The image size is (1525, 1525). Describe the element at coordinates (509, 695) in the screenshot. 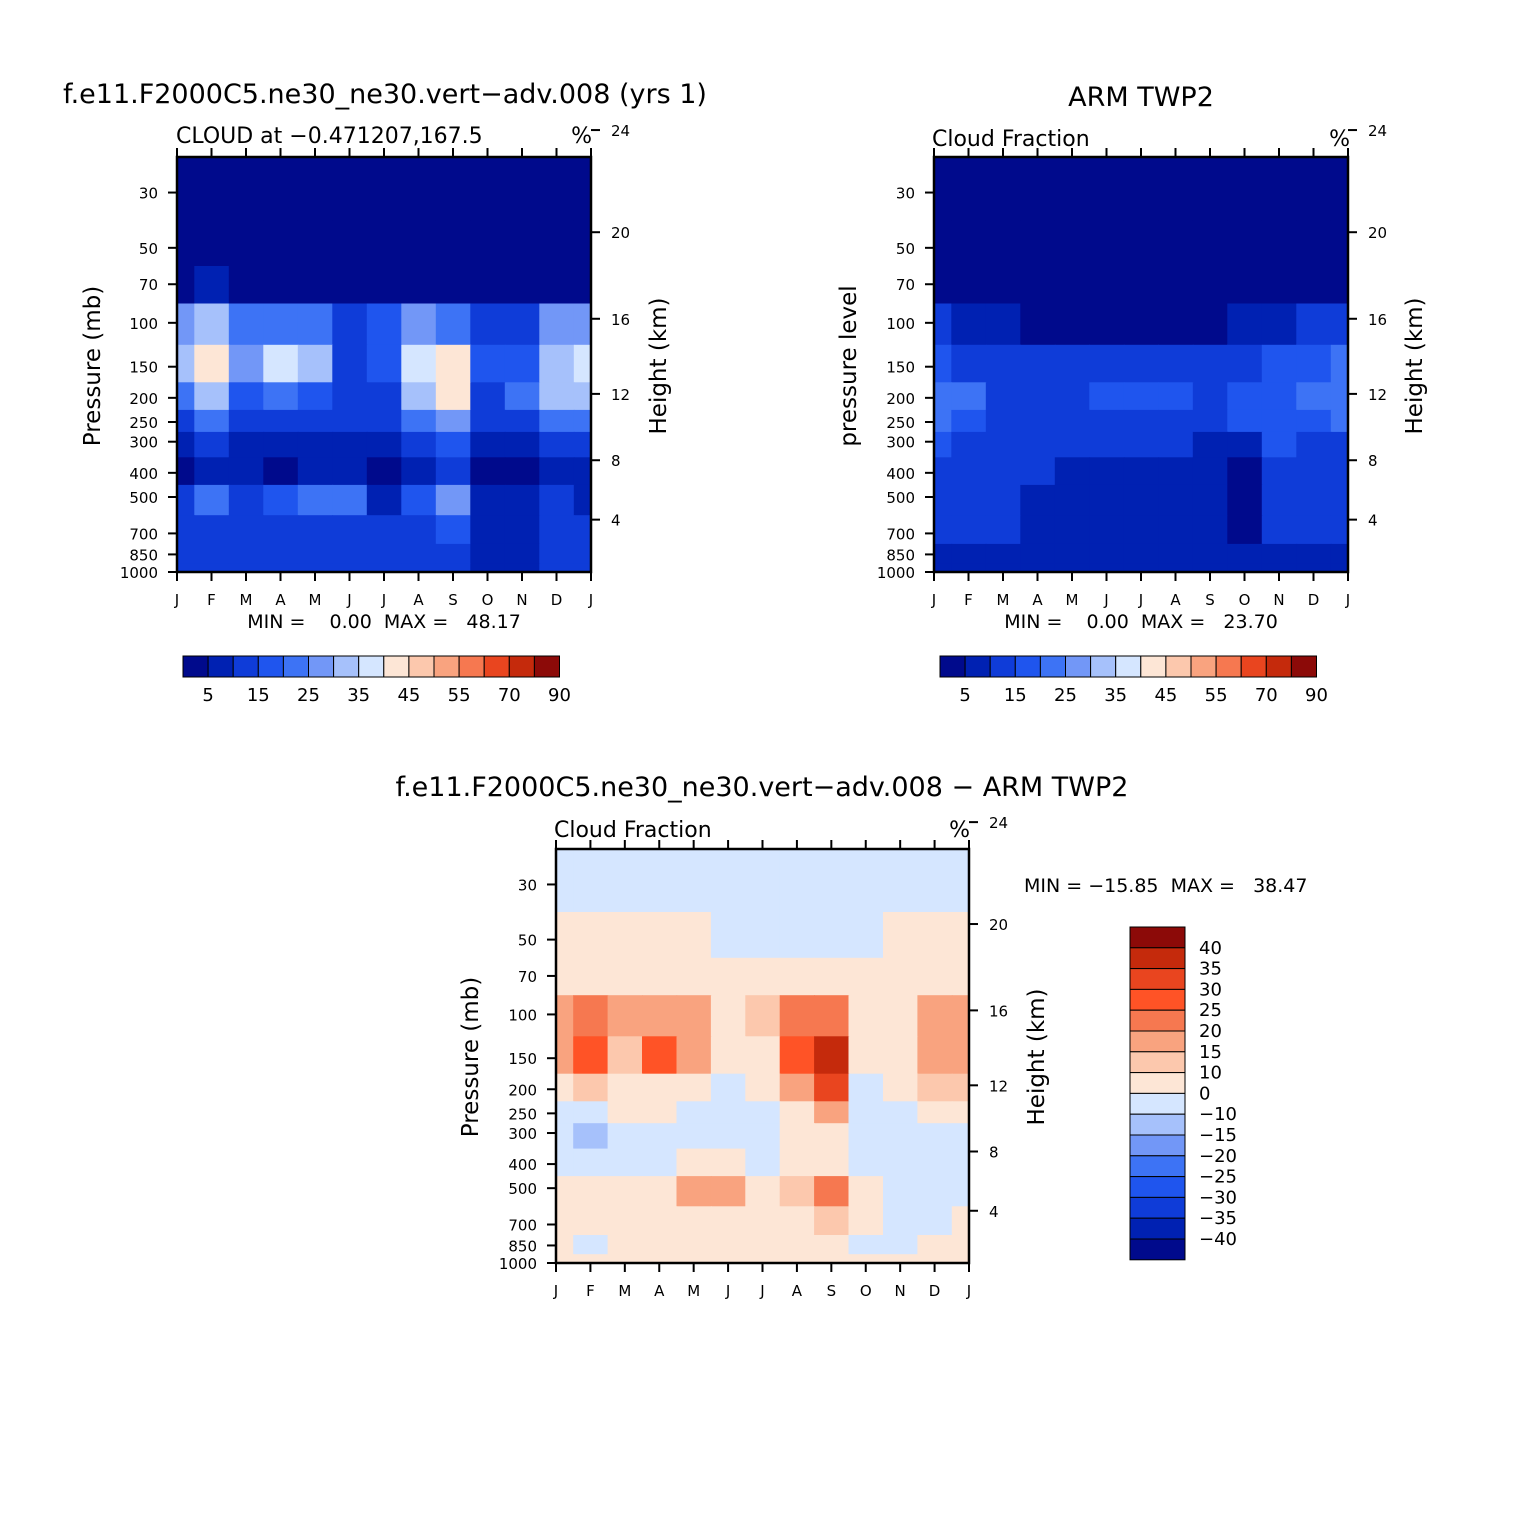

I see `colorbar-label: 70` at that location.